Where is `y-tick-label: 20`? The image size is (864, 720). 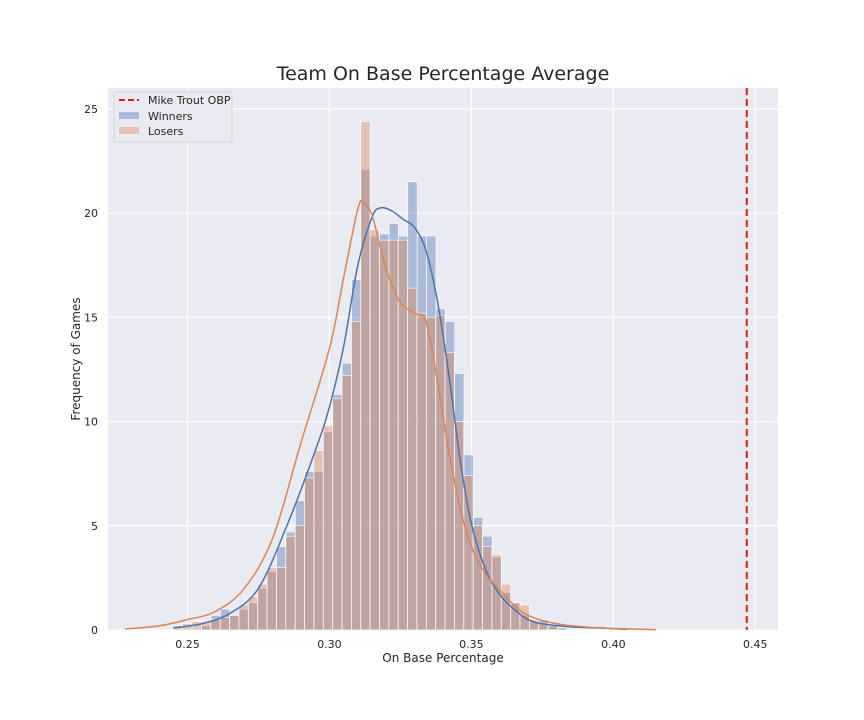
y-tick-label: 20 is located at coordinates (91, 213).